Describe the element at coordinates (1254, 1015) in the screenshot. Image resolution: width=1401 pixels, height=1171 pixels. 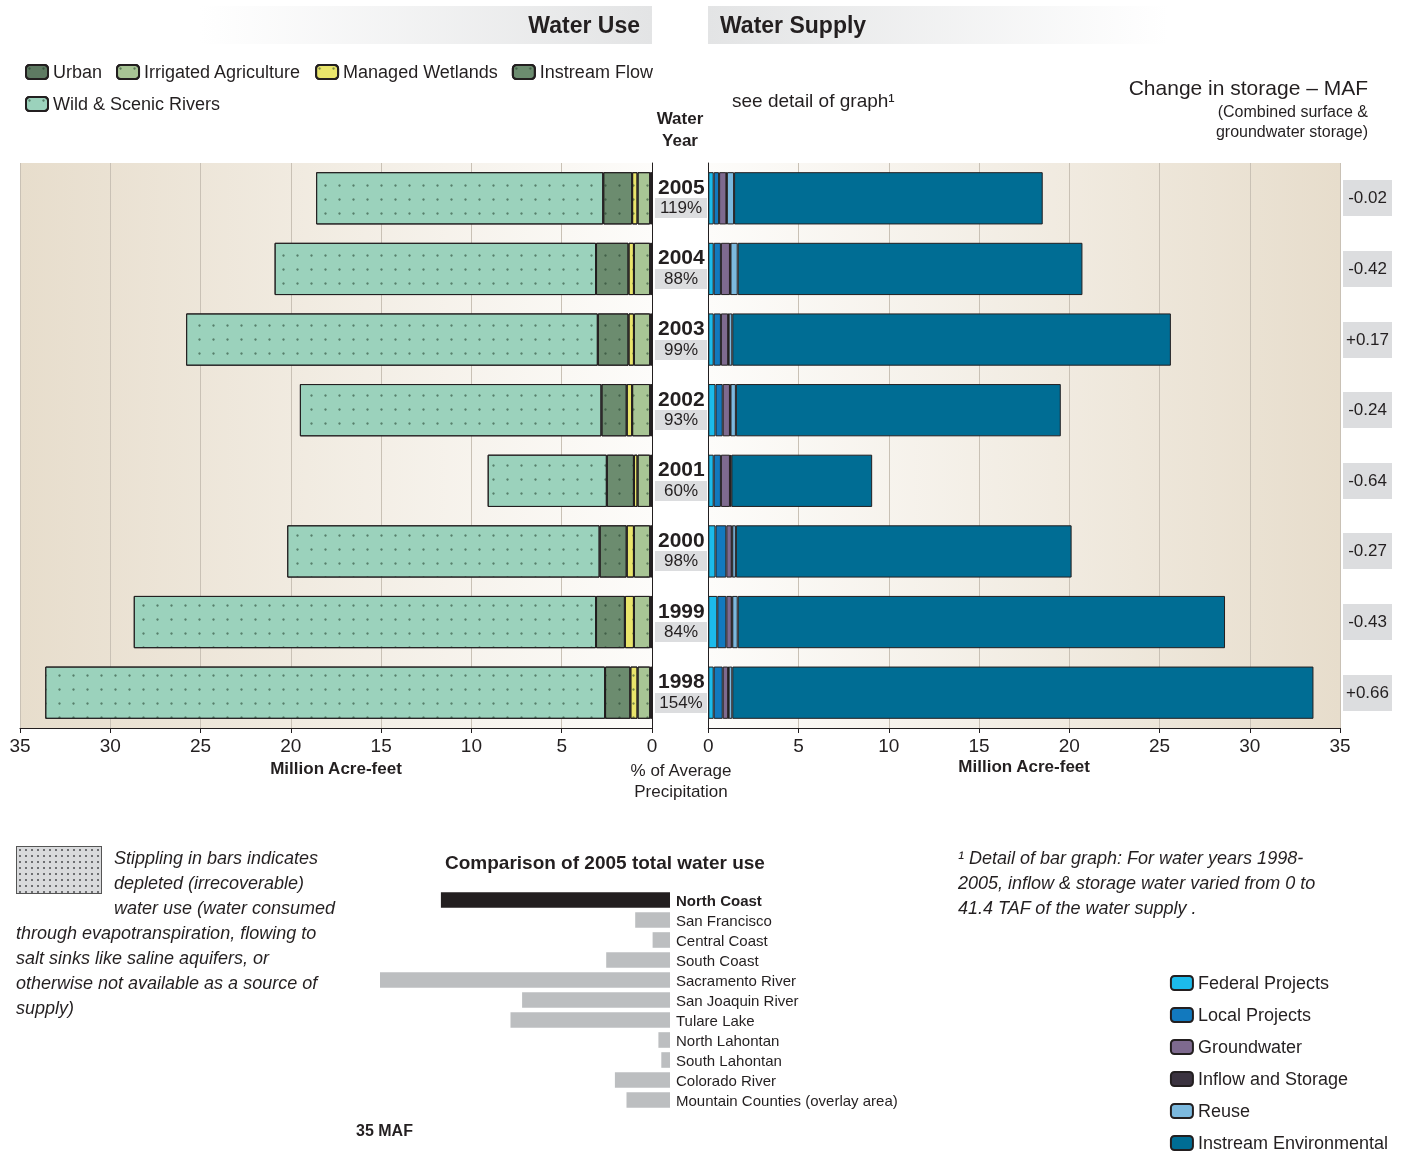
I see `legend-label: Local Projects` at that location.